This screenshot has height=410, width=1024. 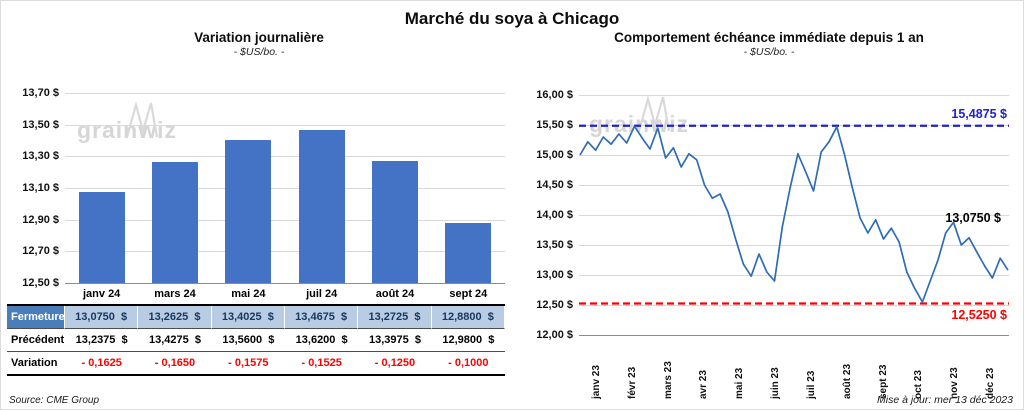 I want to click on bar-chart-ytick: 13,70 $, so click(x=40, y=93).